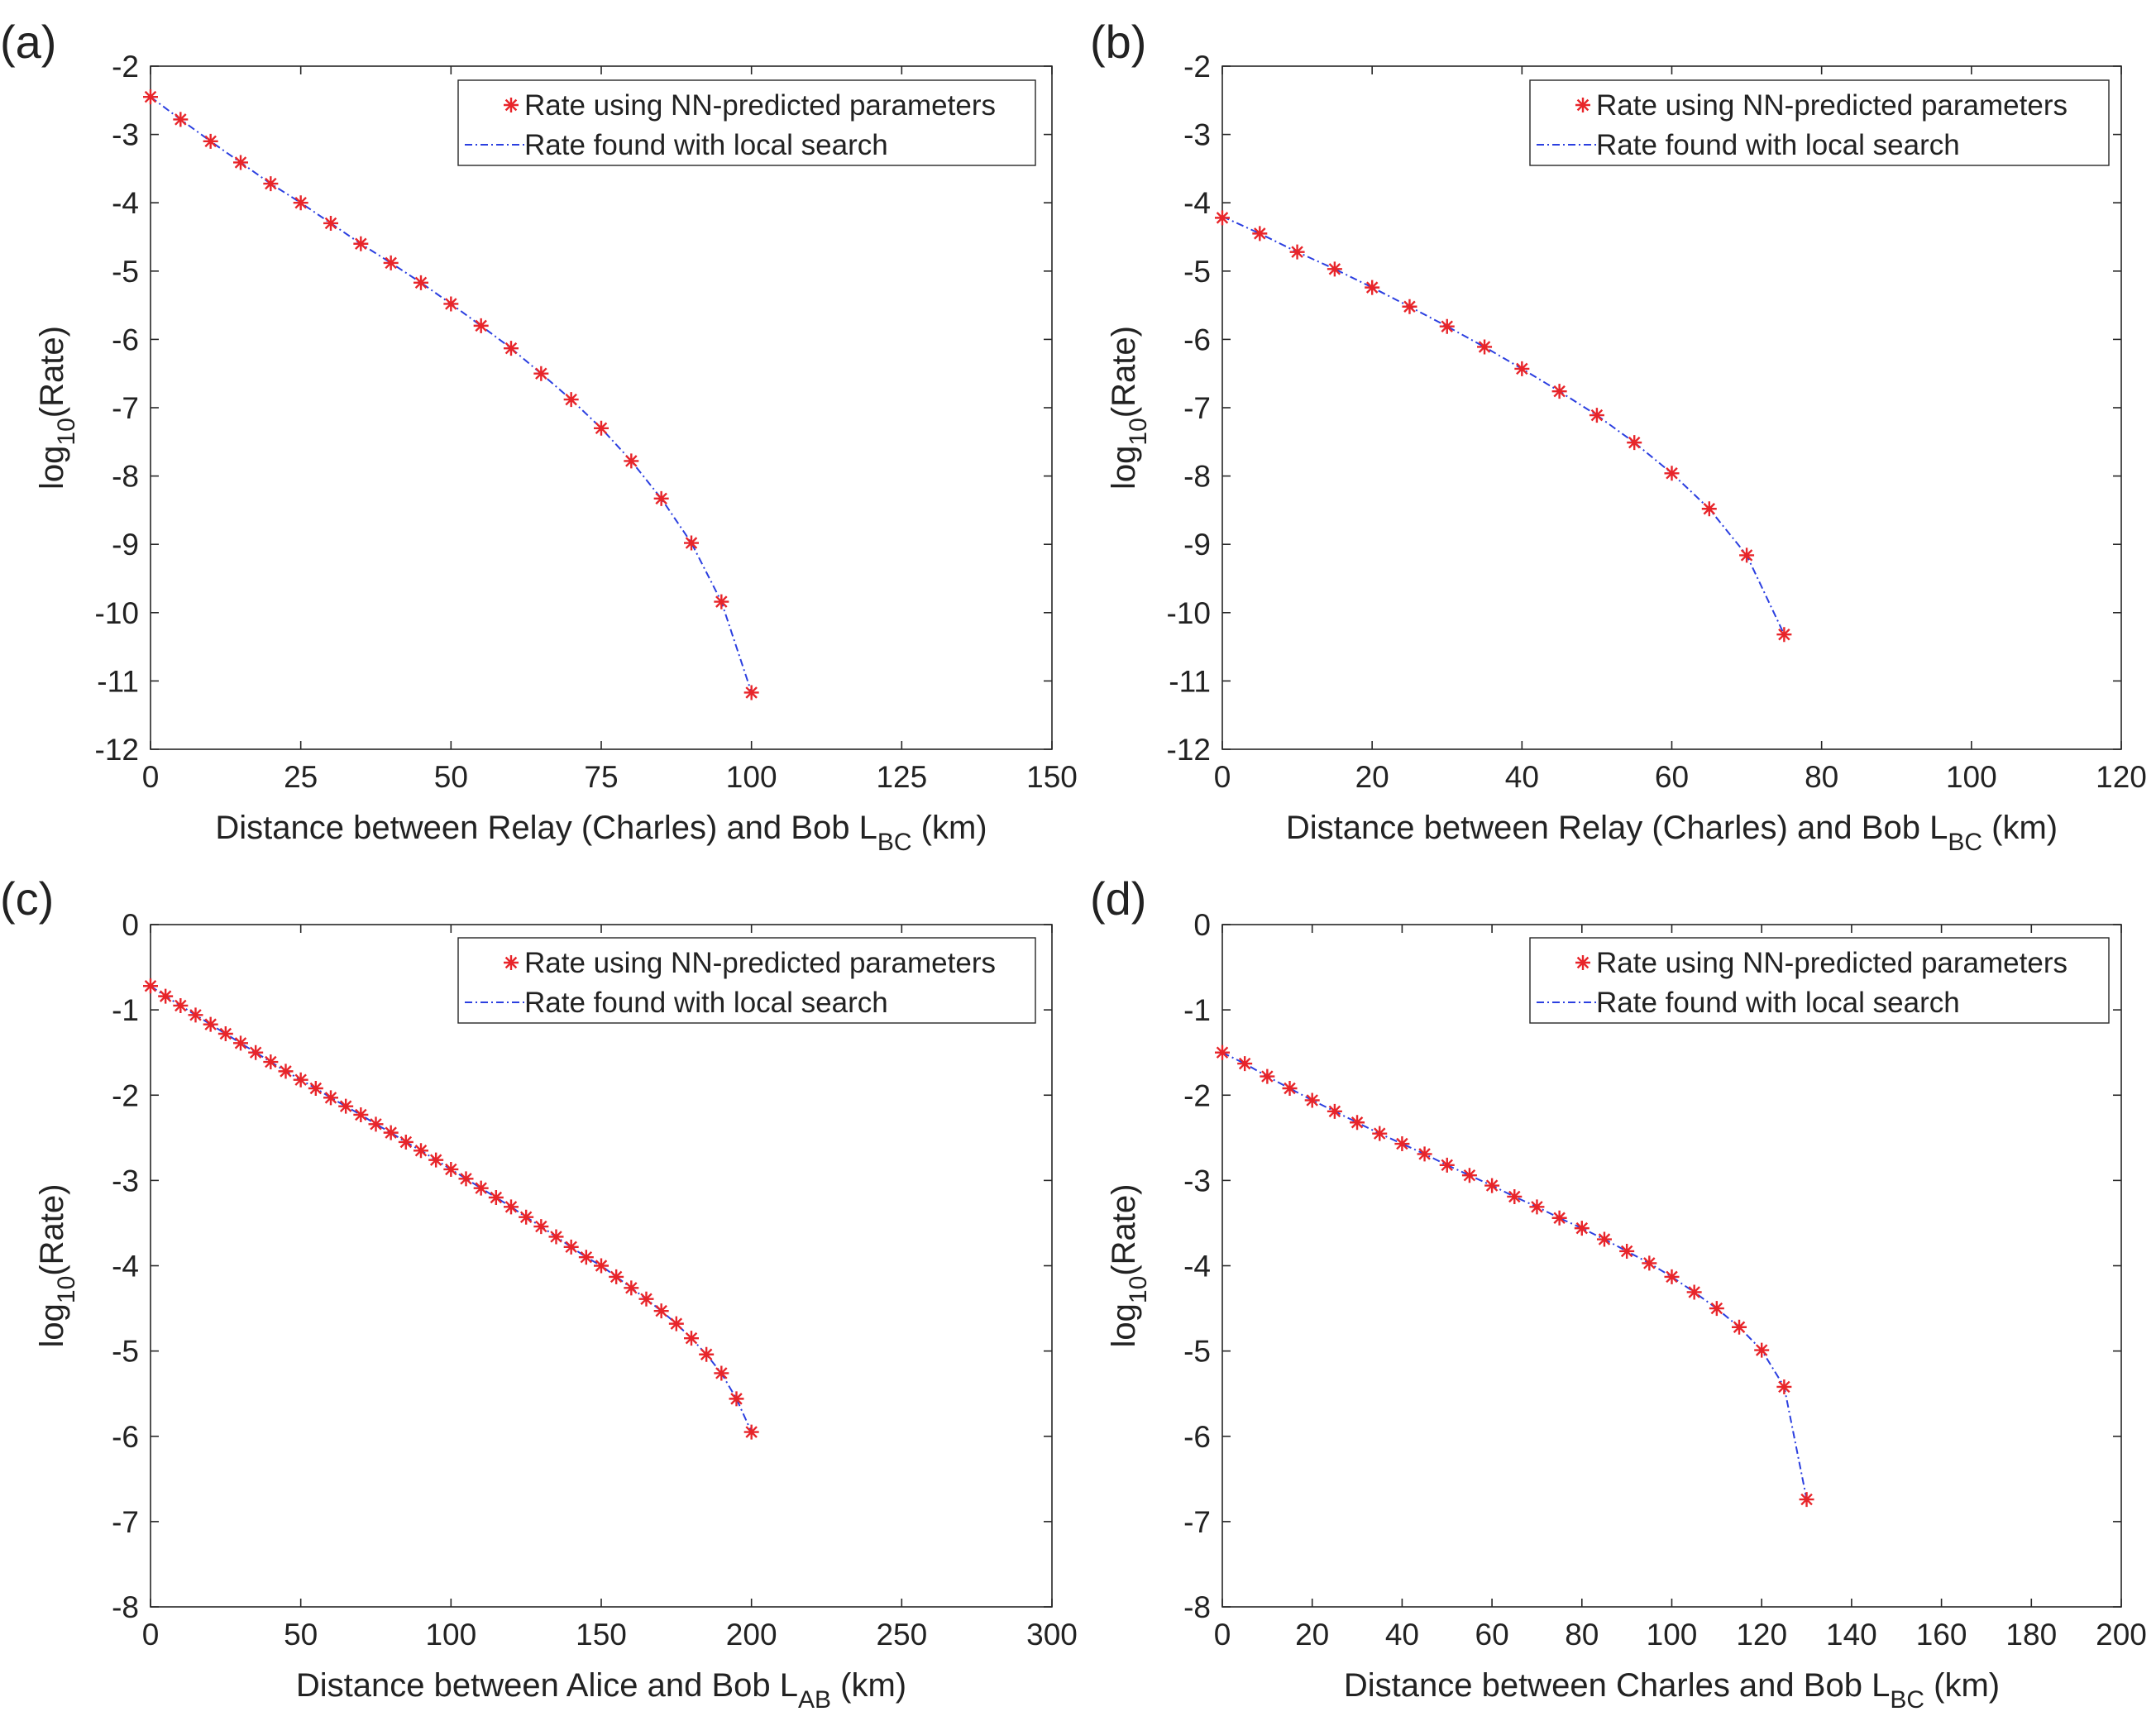 The image size is (2156, 1721). What do you see at coordinates (1197, 1010) in the screenshot?
I see `y-tick-label: -1` at bounding box center [1197, 1010].